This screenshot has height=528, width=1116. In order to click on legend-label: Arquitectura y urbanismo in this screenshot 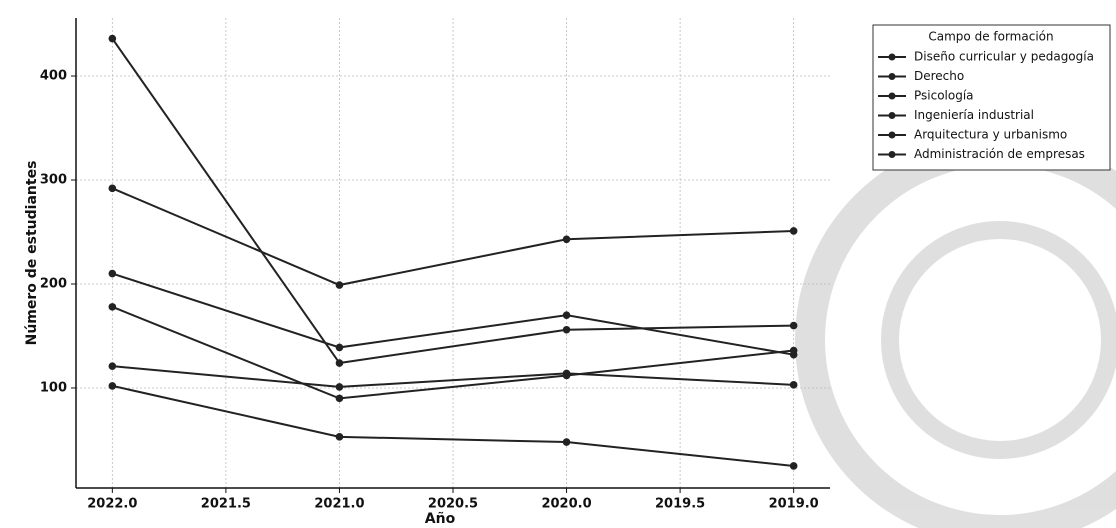, I will do `click(990, 135)`.